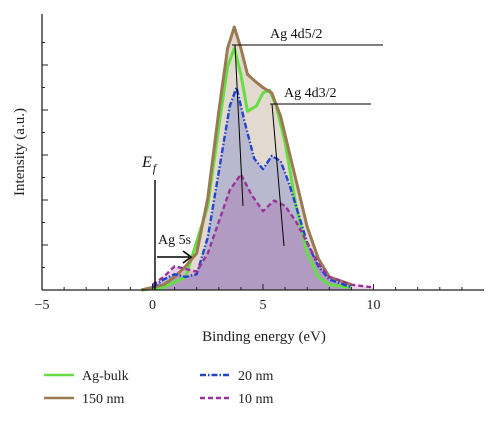  What do you see at coordinates (239, 125) in the screenshot?
I see `peak1-leader-vertical` at bounding box center [239, 125].